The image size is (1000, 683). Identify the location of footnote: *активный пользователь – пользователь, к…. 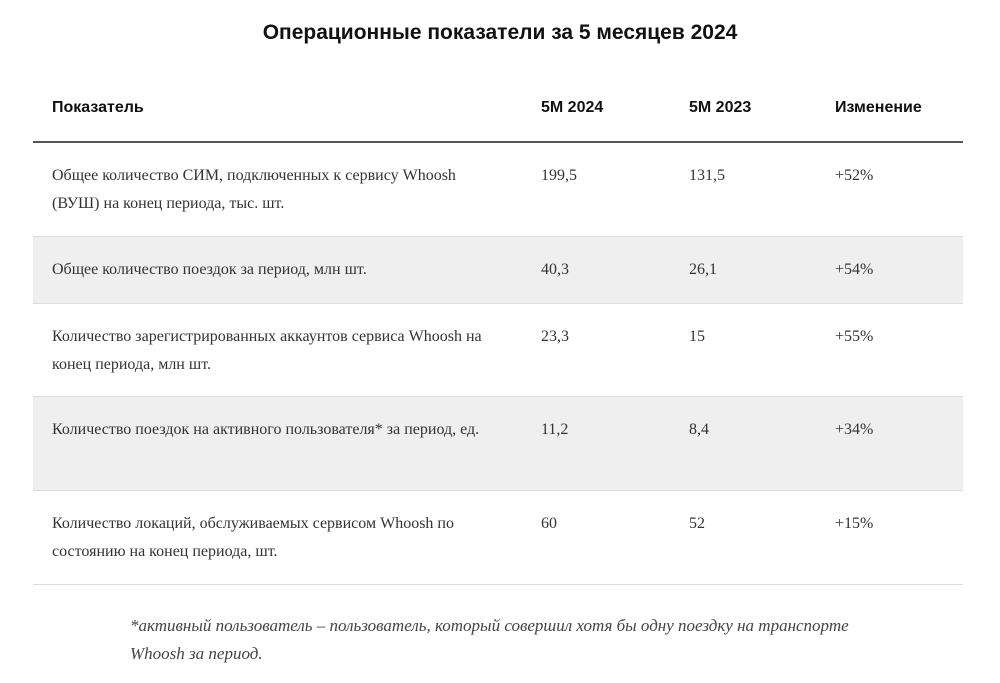
(489, 639).